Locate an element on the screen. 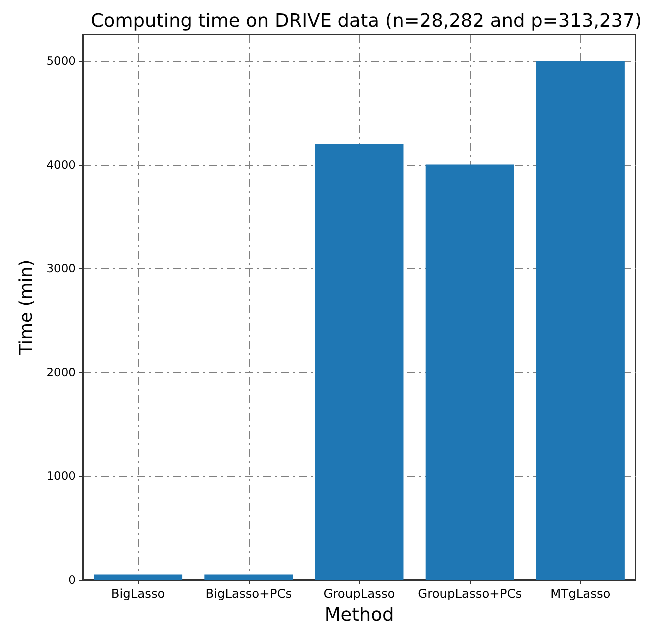  y-tick-label: 1000 is located at coordinates (61, 476).